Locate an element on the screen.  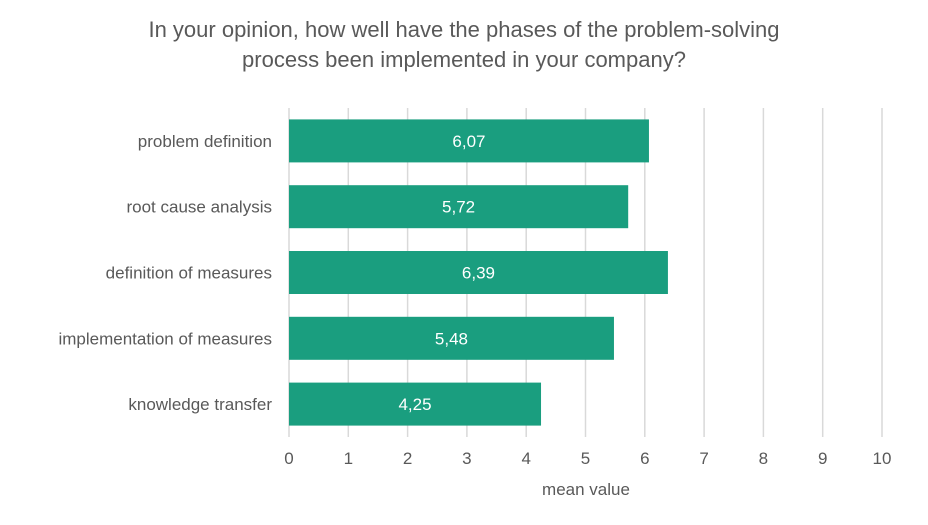
category-label: definition of measures is located at coordinates (189, 273).